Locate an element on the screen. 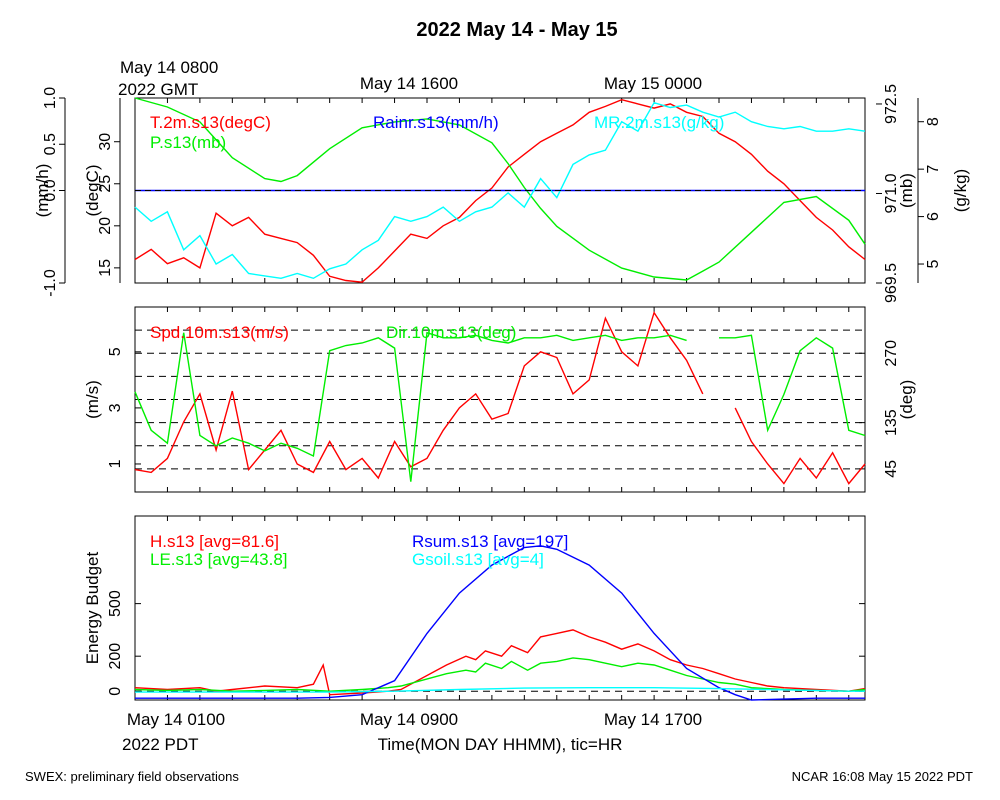 The height and width of the screenshot is (800, 1000). met-legend-entry: Rainr.s13(mm/h) is located at coordinates (436, 122).